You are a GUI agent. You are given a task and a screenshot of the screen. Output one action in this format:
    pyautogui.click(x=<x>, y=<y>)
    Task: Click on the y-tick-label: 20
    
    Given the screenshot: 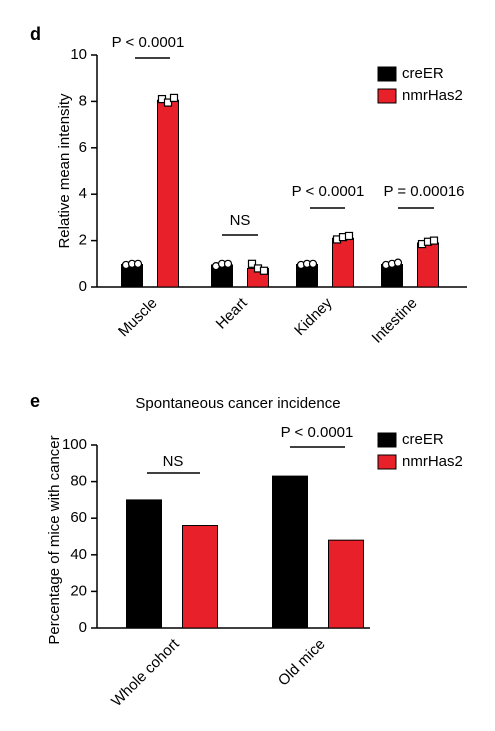 What is the action you would take?
    pyautogui.click(x=78, y=590)
    